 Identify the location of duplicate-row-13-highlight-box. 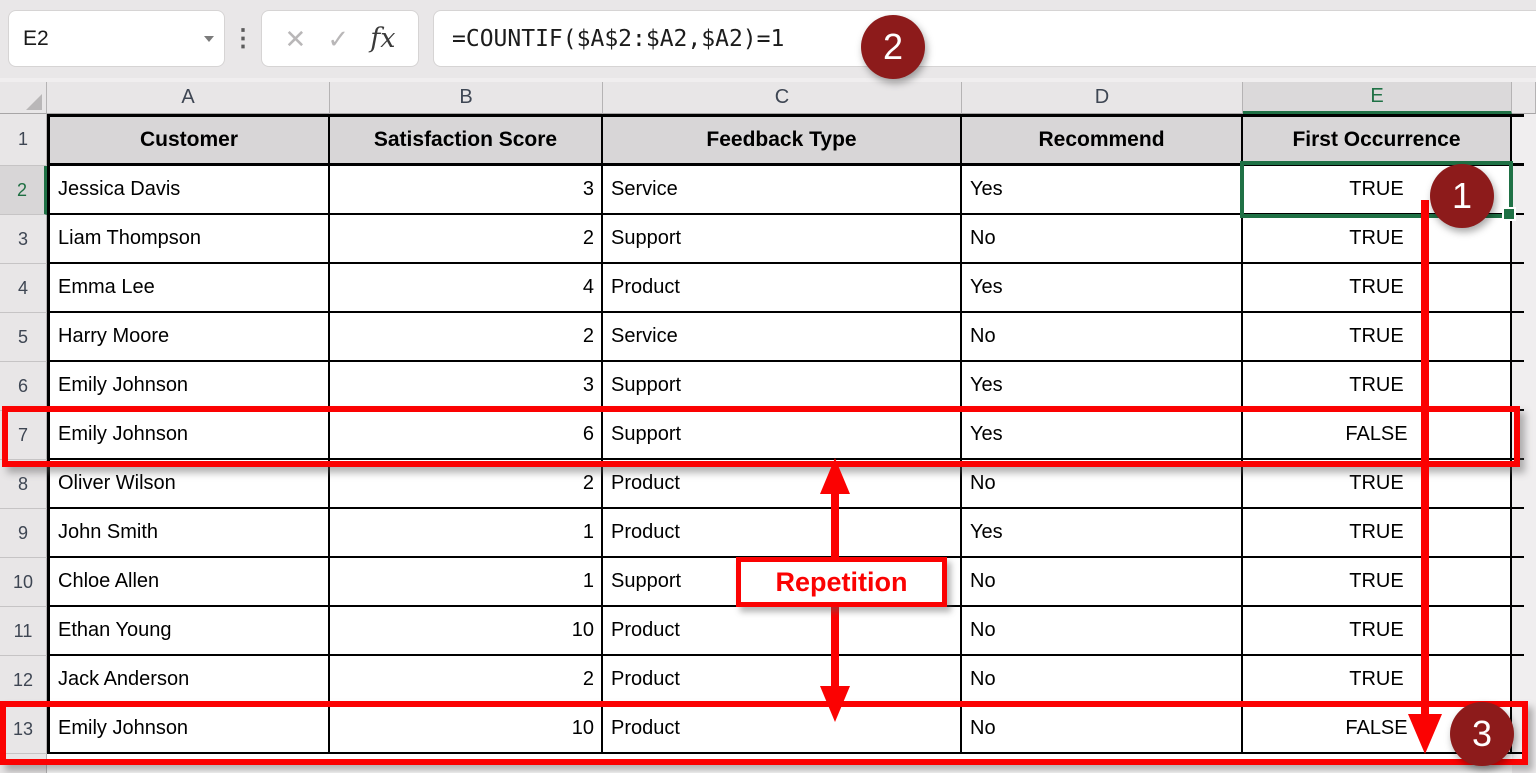
(764, 733).